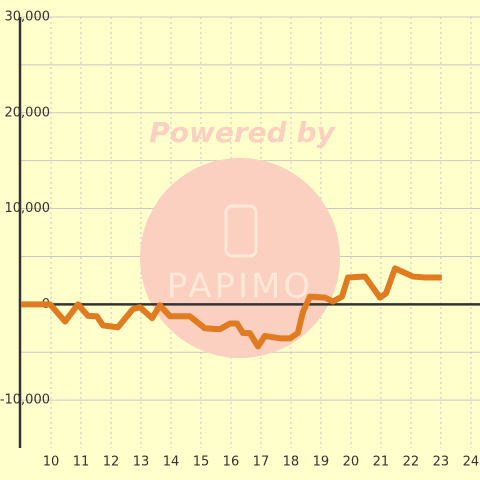  Describe the element at coordinates (51, 462) in the screenshot. I see `x-tick-label: 10` at that location.